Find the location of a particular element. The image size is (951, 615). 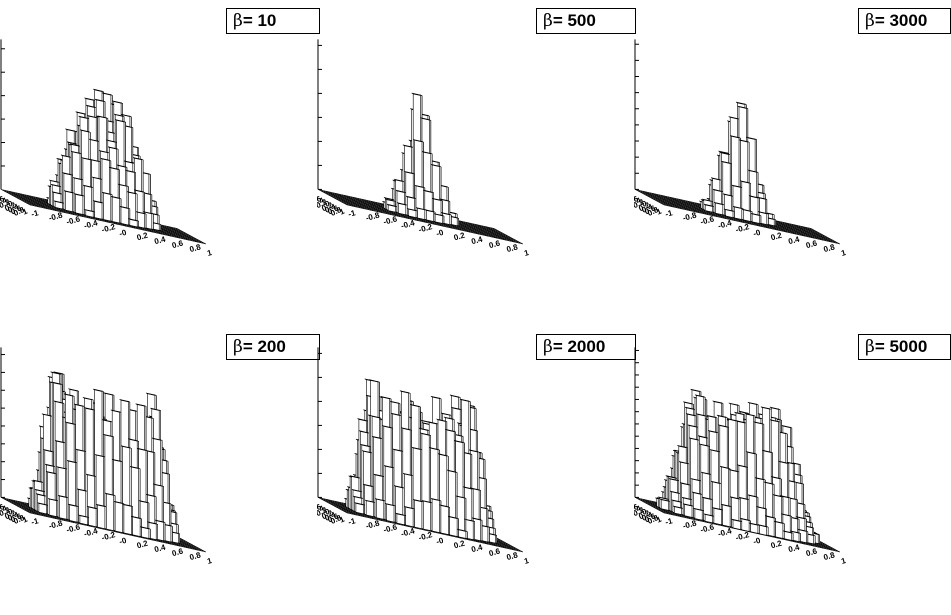

plot-title: β = 10 is located at coordinates (273, 21).